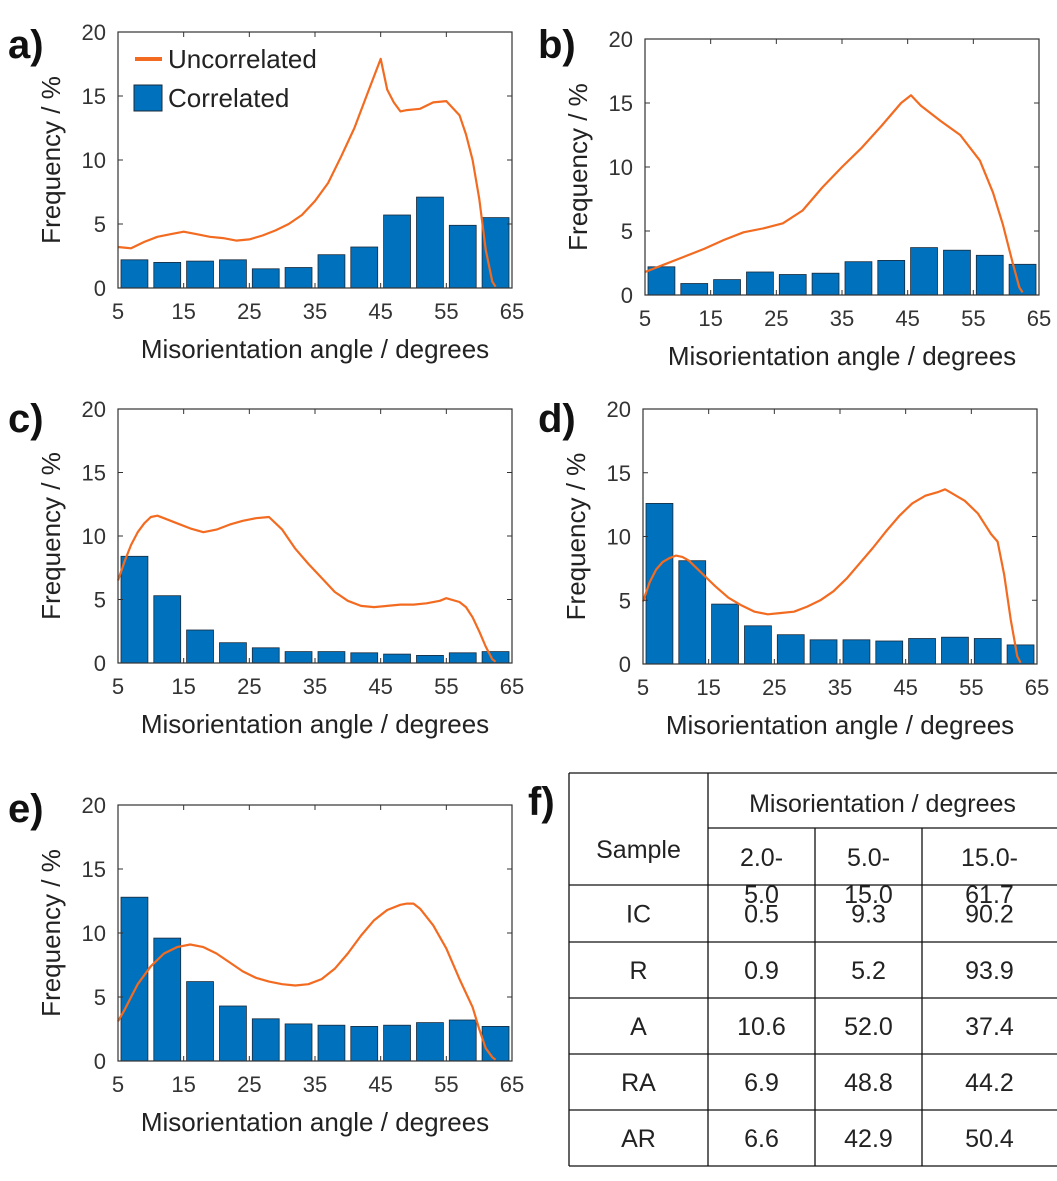  What do you see at coordinates (868, 1027) in the screenshot?
I see `table-cell-value: 52.0` at bounding box center [868, 1027].